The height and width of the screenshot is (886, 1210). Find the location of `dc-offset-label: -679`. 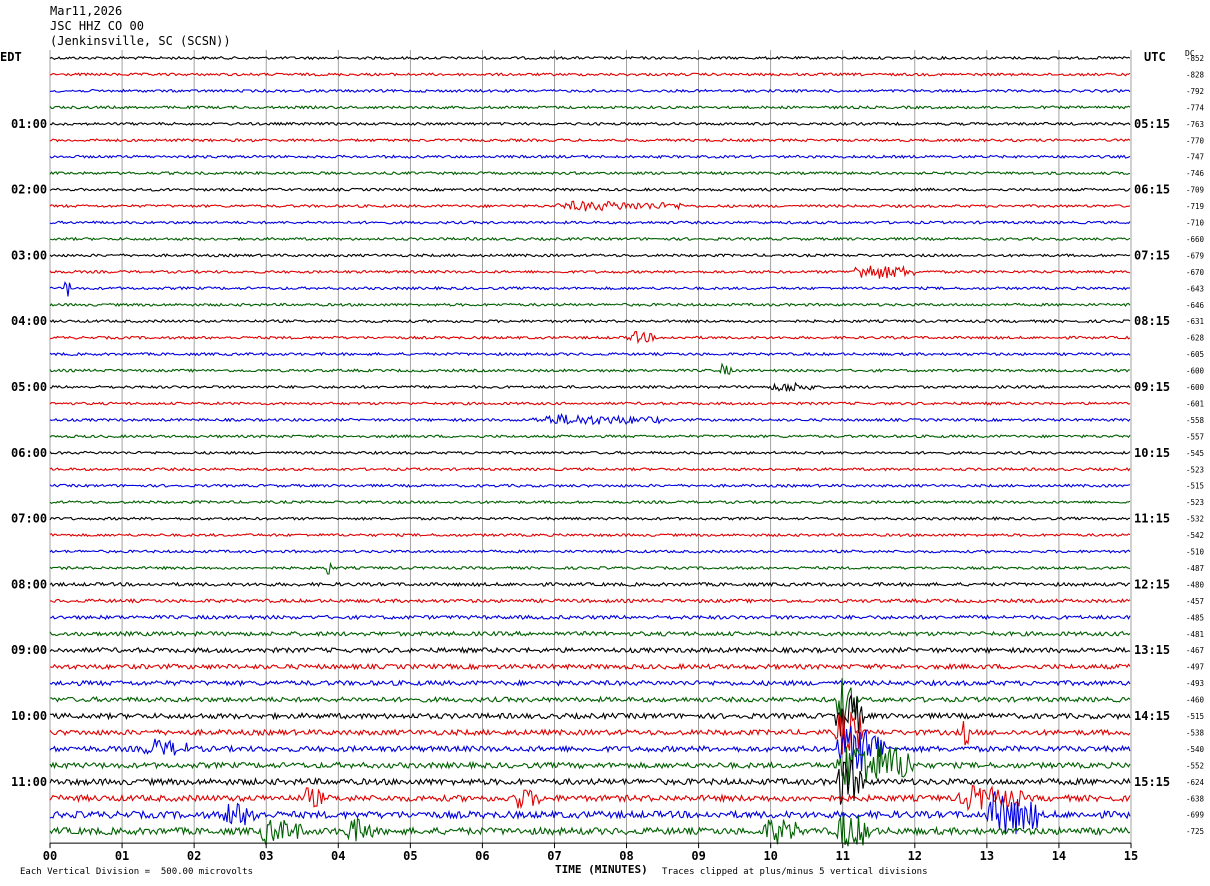

dc-offset-label: -679 is located at coordinates (1195, 255).